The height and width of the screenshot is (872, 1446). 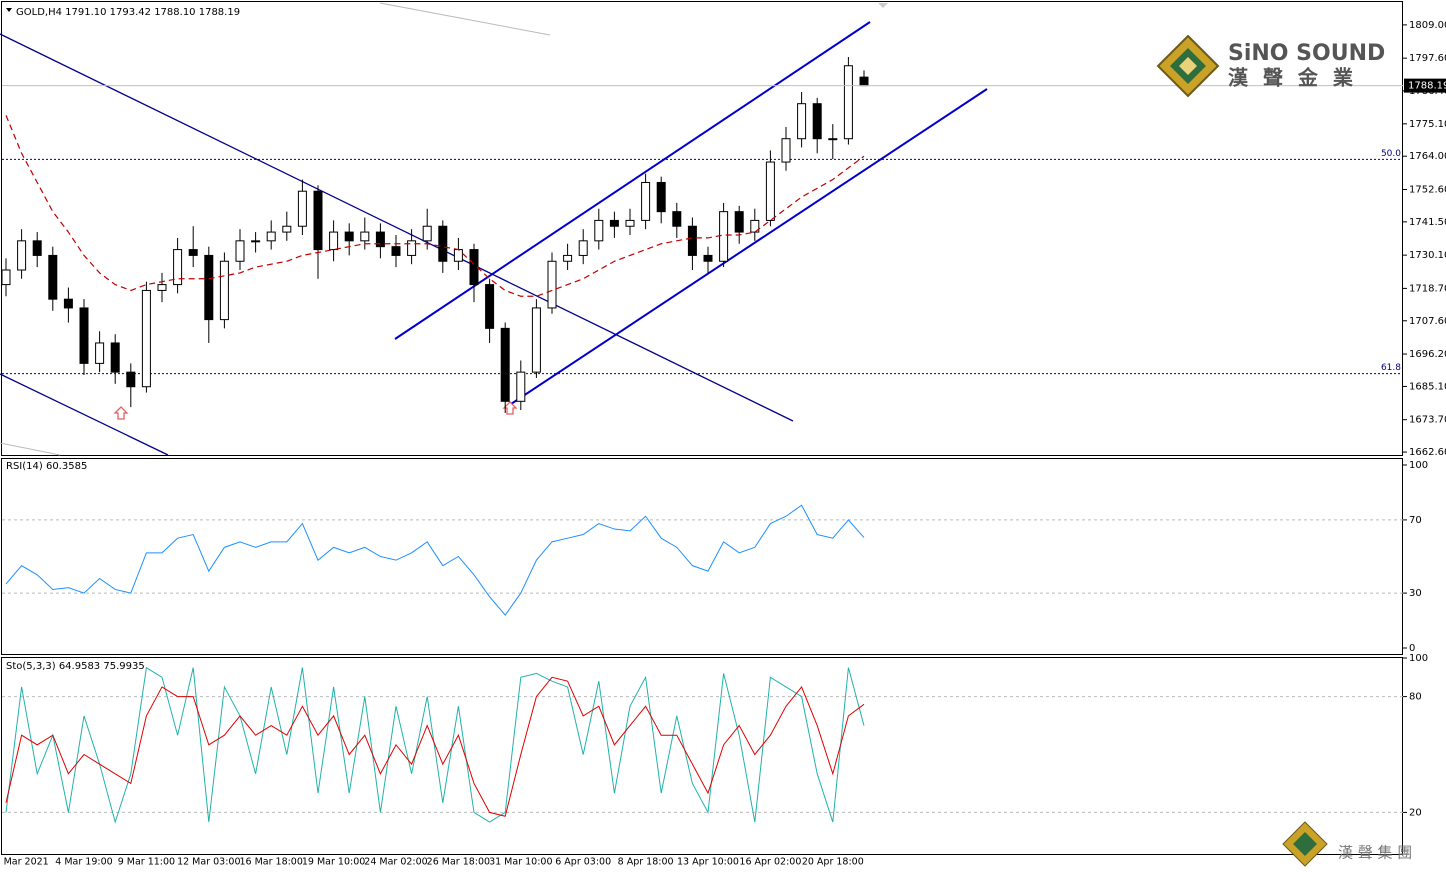 What do you see at coordinates (1427, 288) in the screenshot?
I see `y-tick-label: 1718.70` at bounding box center [1427, 288].